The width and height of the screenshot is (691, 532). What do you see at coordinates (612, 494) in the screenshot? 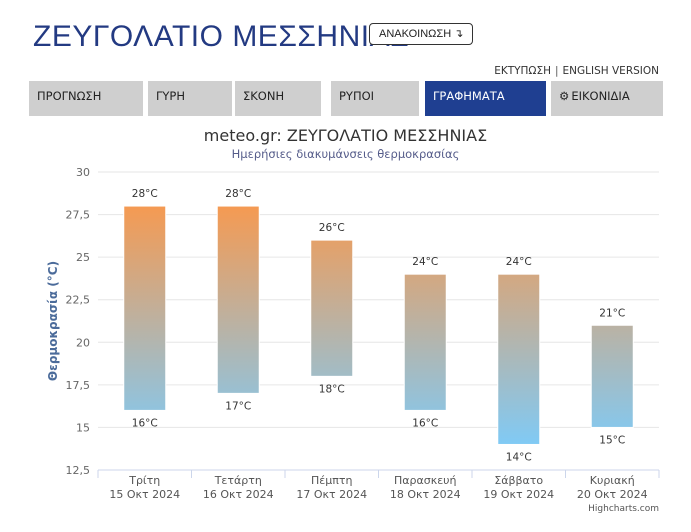
I see `x-category-date: 20 Οκτ 2024` at bounding box center [612, 494].